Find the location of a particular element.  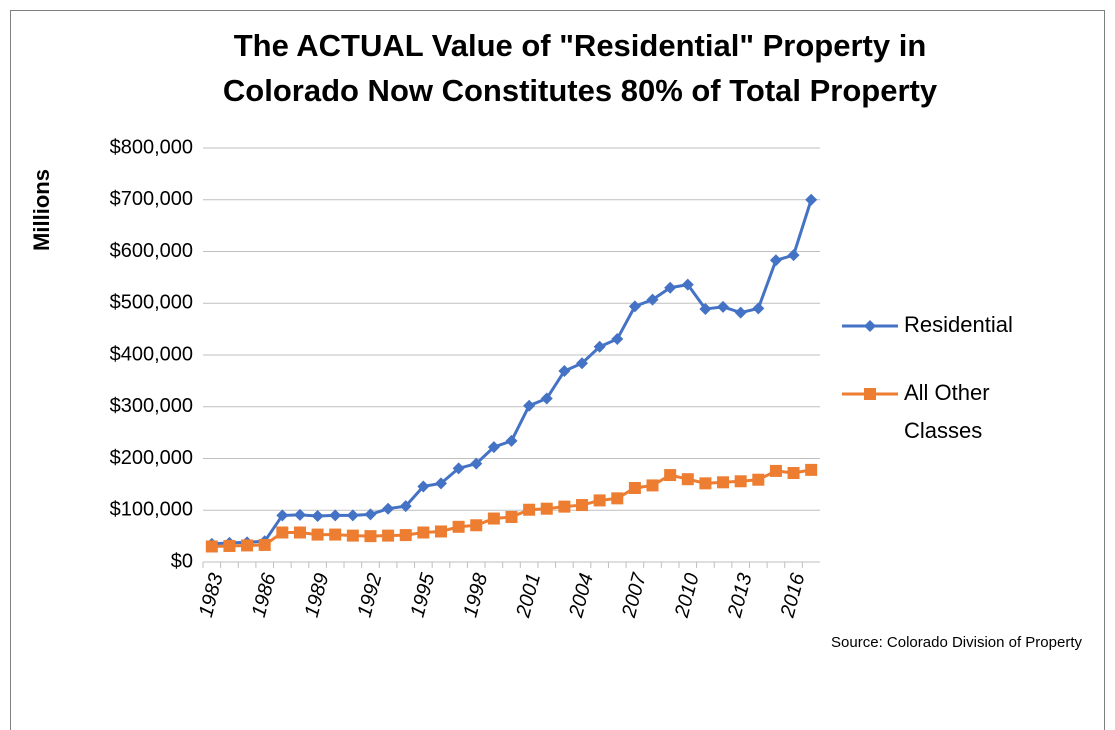

y-tick-label: $200,000 is located at coordinates (151, 458).